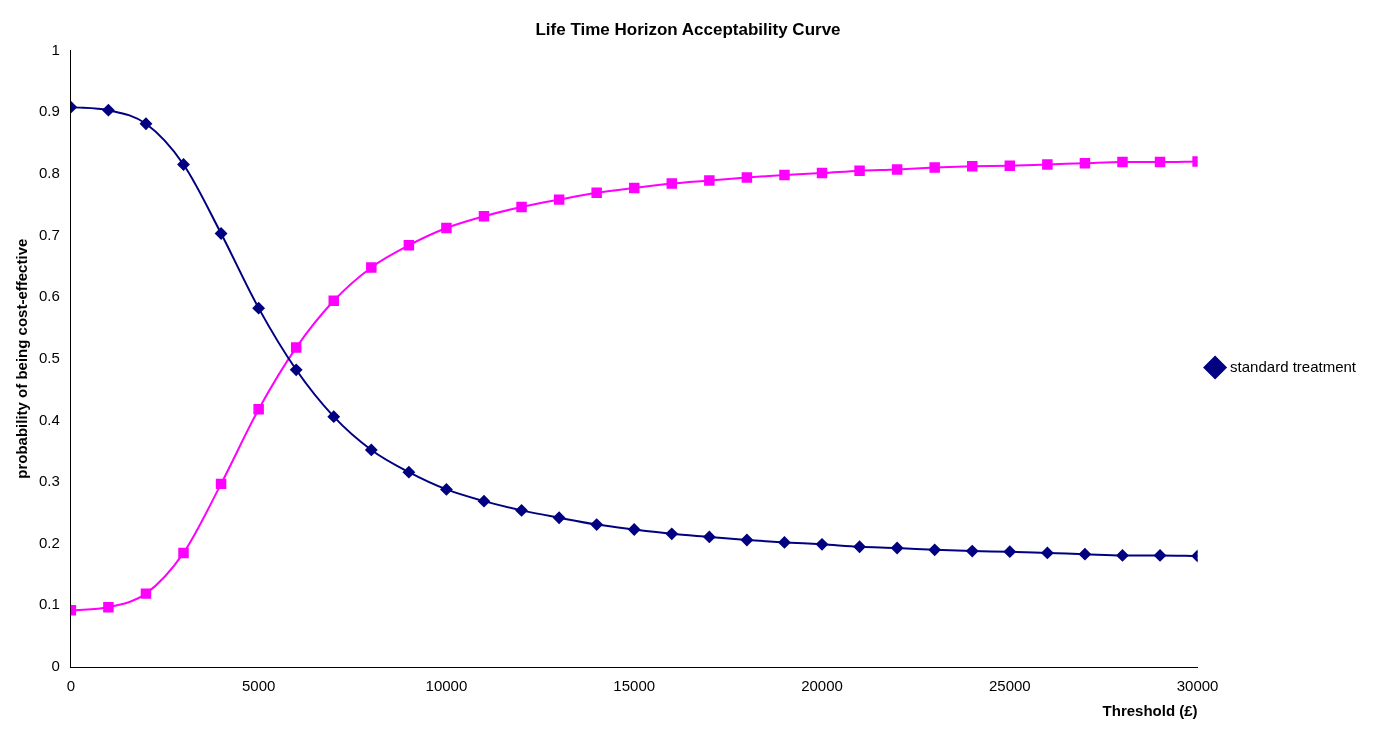 This screenshot has width=1376, height=735. What do you see at coordinates (1009, 686) in the screenshot?
I see `x-tick-label: 25000` at bounding box center [1009, 686].